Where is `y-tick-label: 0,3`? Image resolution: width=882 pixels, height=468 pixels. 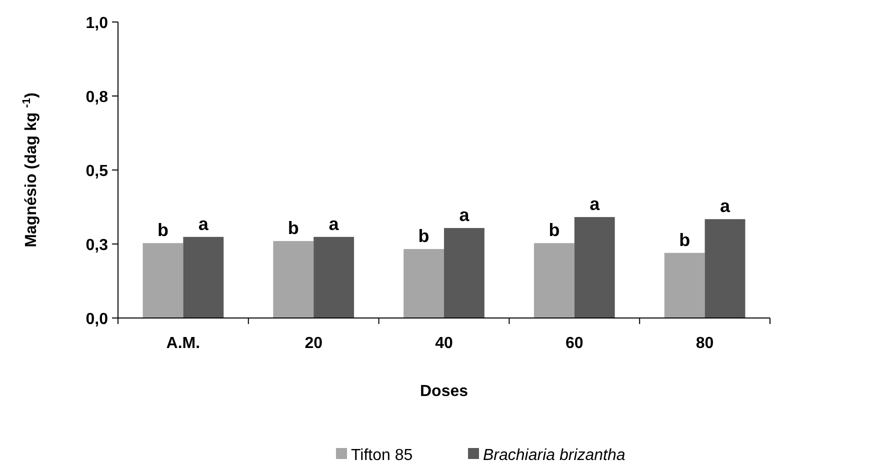 y-tick-label: 0,3 is located at coordinates (97, 245).